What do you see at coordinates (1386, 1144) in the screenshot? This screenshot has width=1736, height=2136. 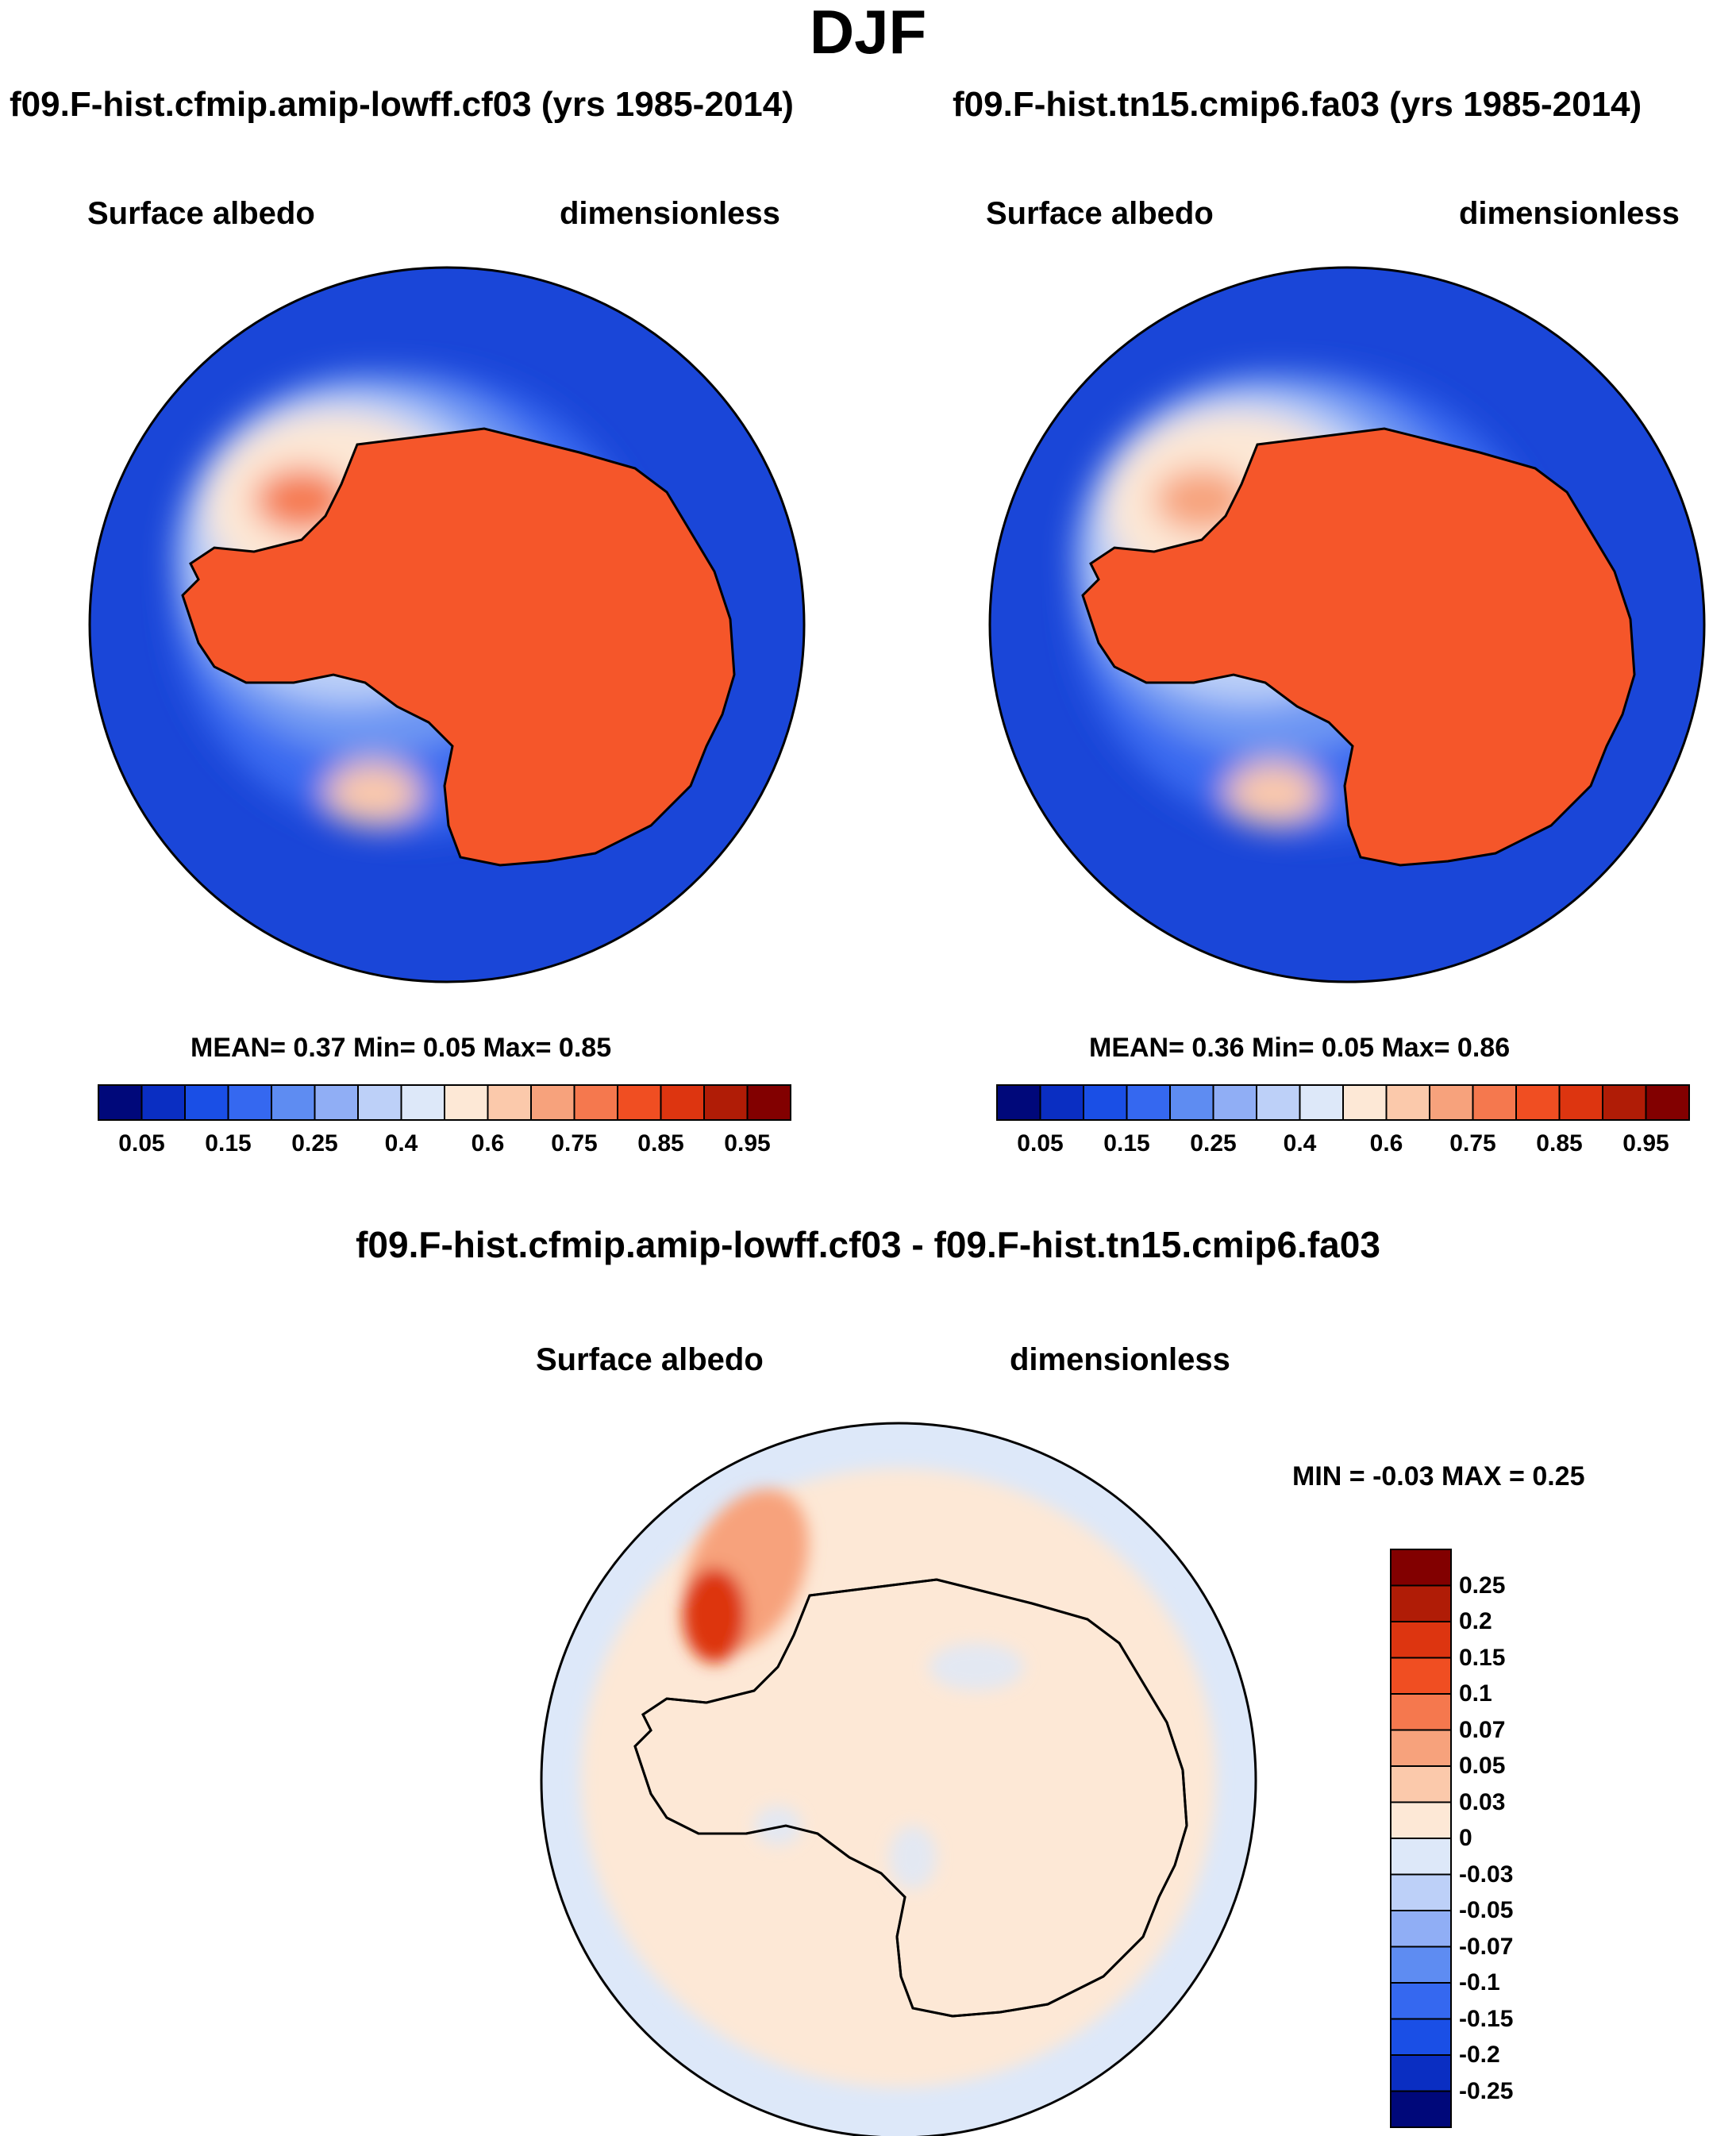 I see `colorbar-2-tick-label: 0.6` at bounding box center [1386, 1144].